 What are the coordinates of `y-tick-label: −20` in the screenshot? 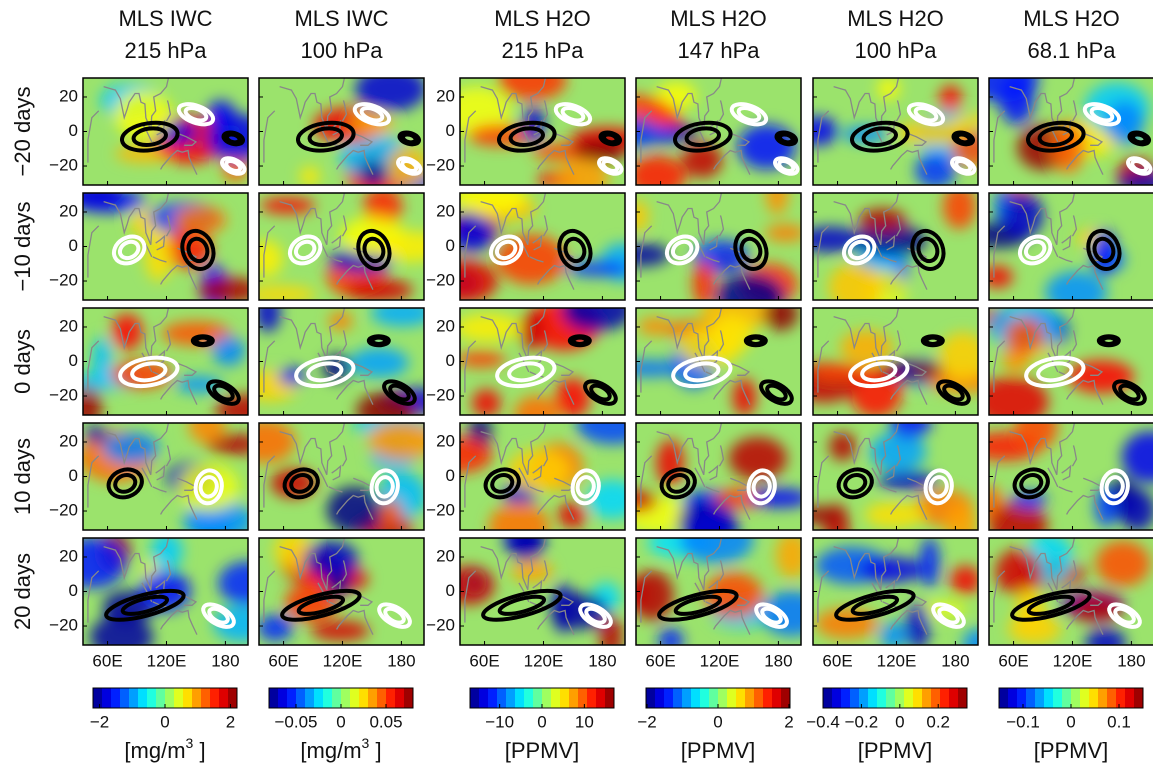 It's located at (63, 625).